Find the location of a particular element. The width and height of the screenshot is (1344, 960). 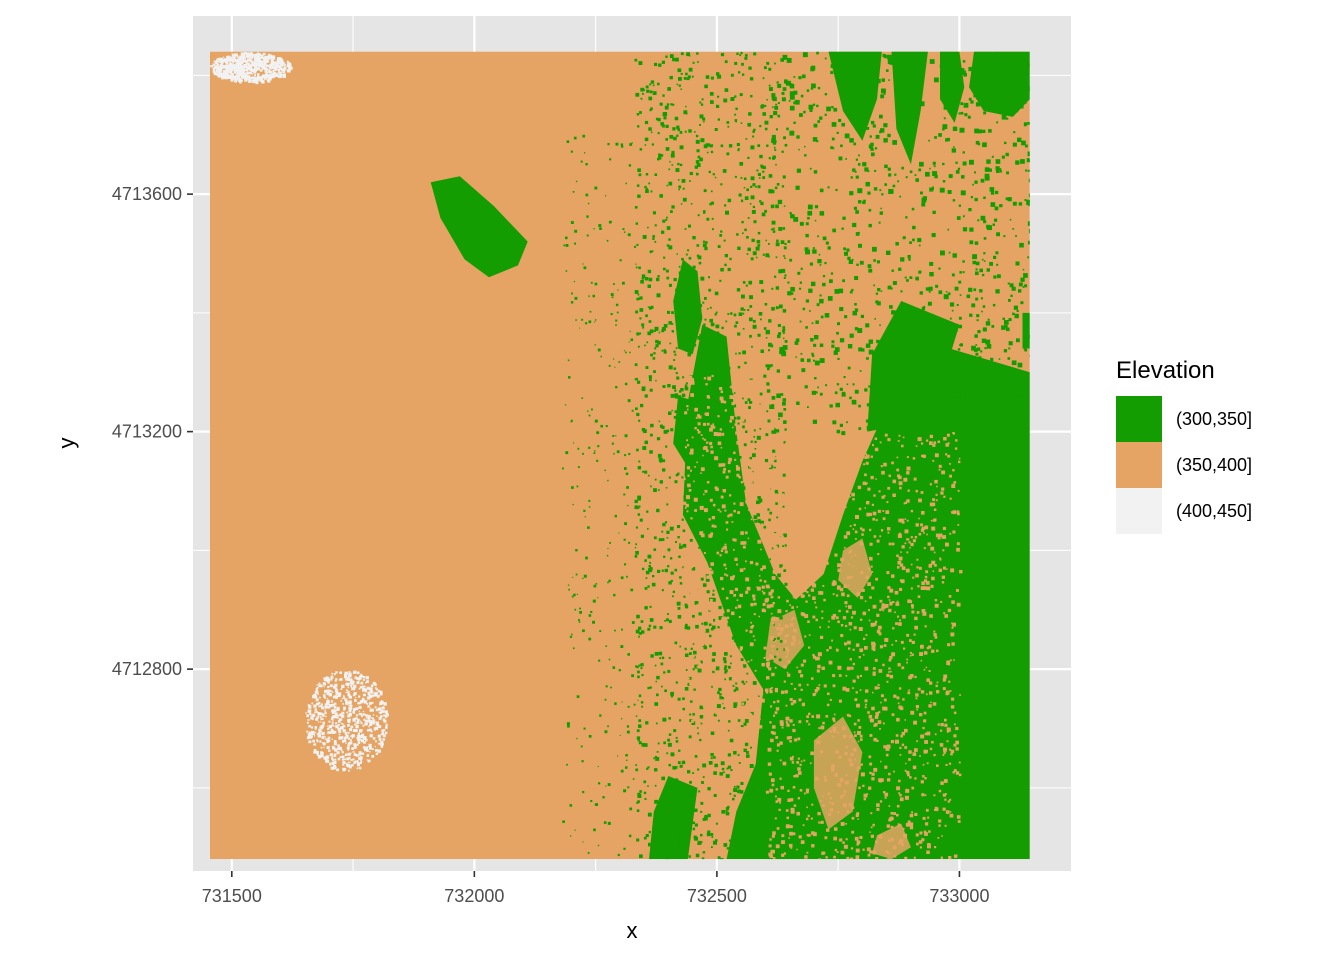

y-axis-ticks: 4712800 4713200 4713600 is located at coordinates (152, 431).